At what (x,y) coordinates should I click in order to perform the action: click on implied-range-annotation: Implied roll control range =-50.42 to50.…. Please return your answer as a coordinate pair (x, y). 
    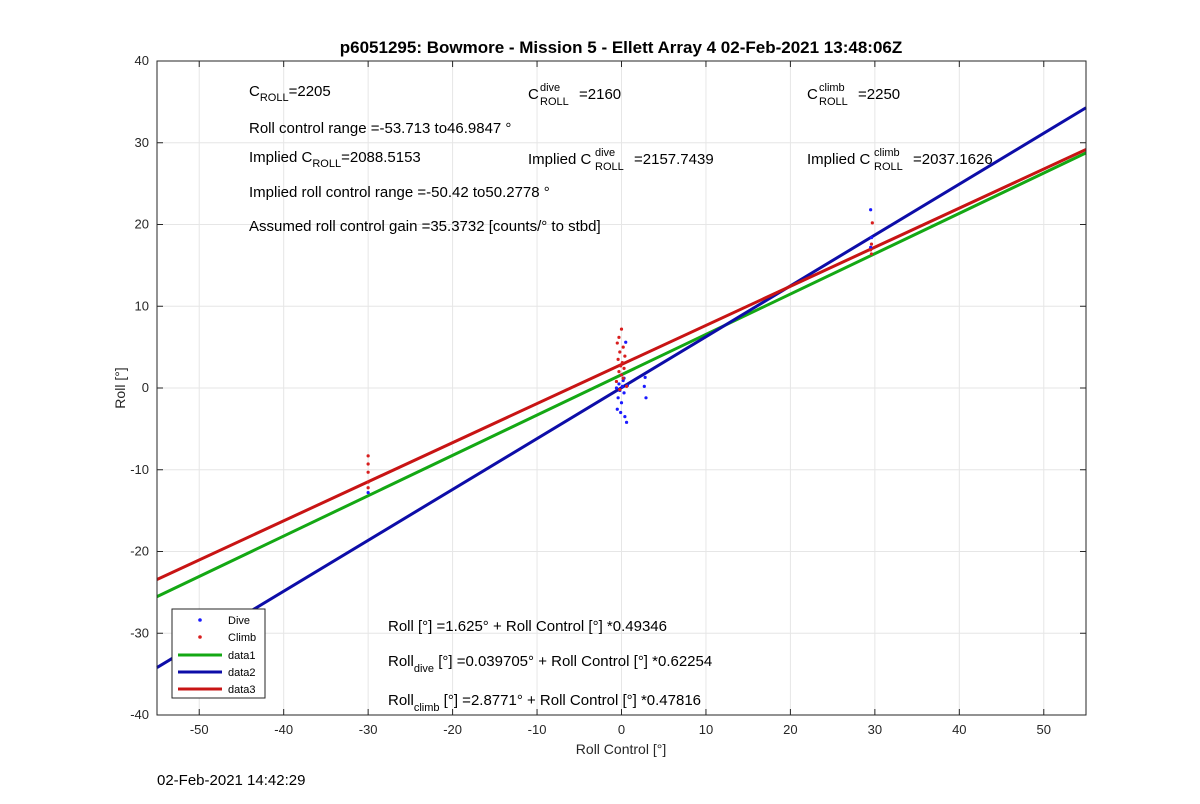
    Looking at the image, I should click on (399, 192).